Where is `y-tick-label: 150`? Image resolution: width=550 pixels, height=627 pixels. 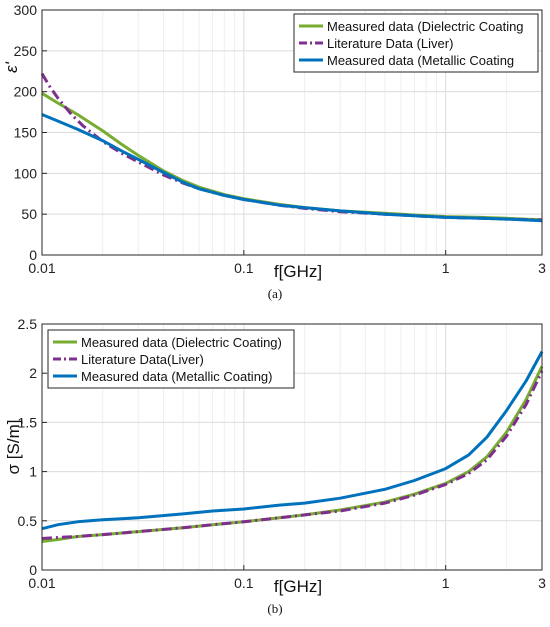
y-tick-label: 150 is located at coordinates (26, 133).